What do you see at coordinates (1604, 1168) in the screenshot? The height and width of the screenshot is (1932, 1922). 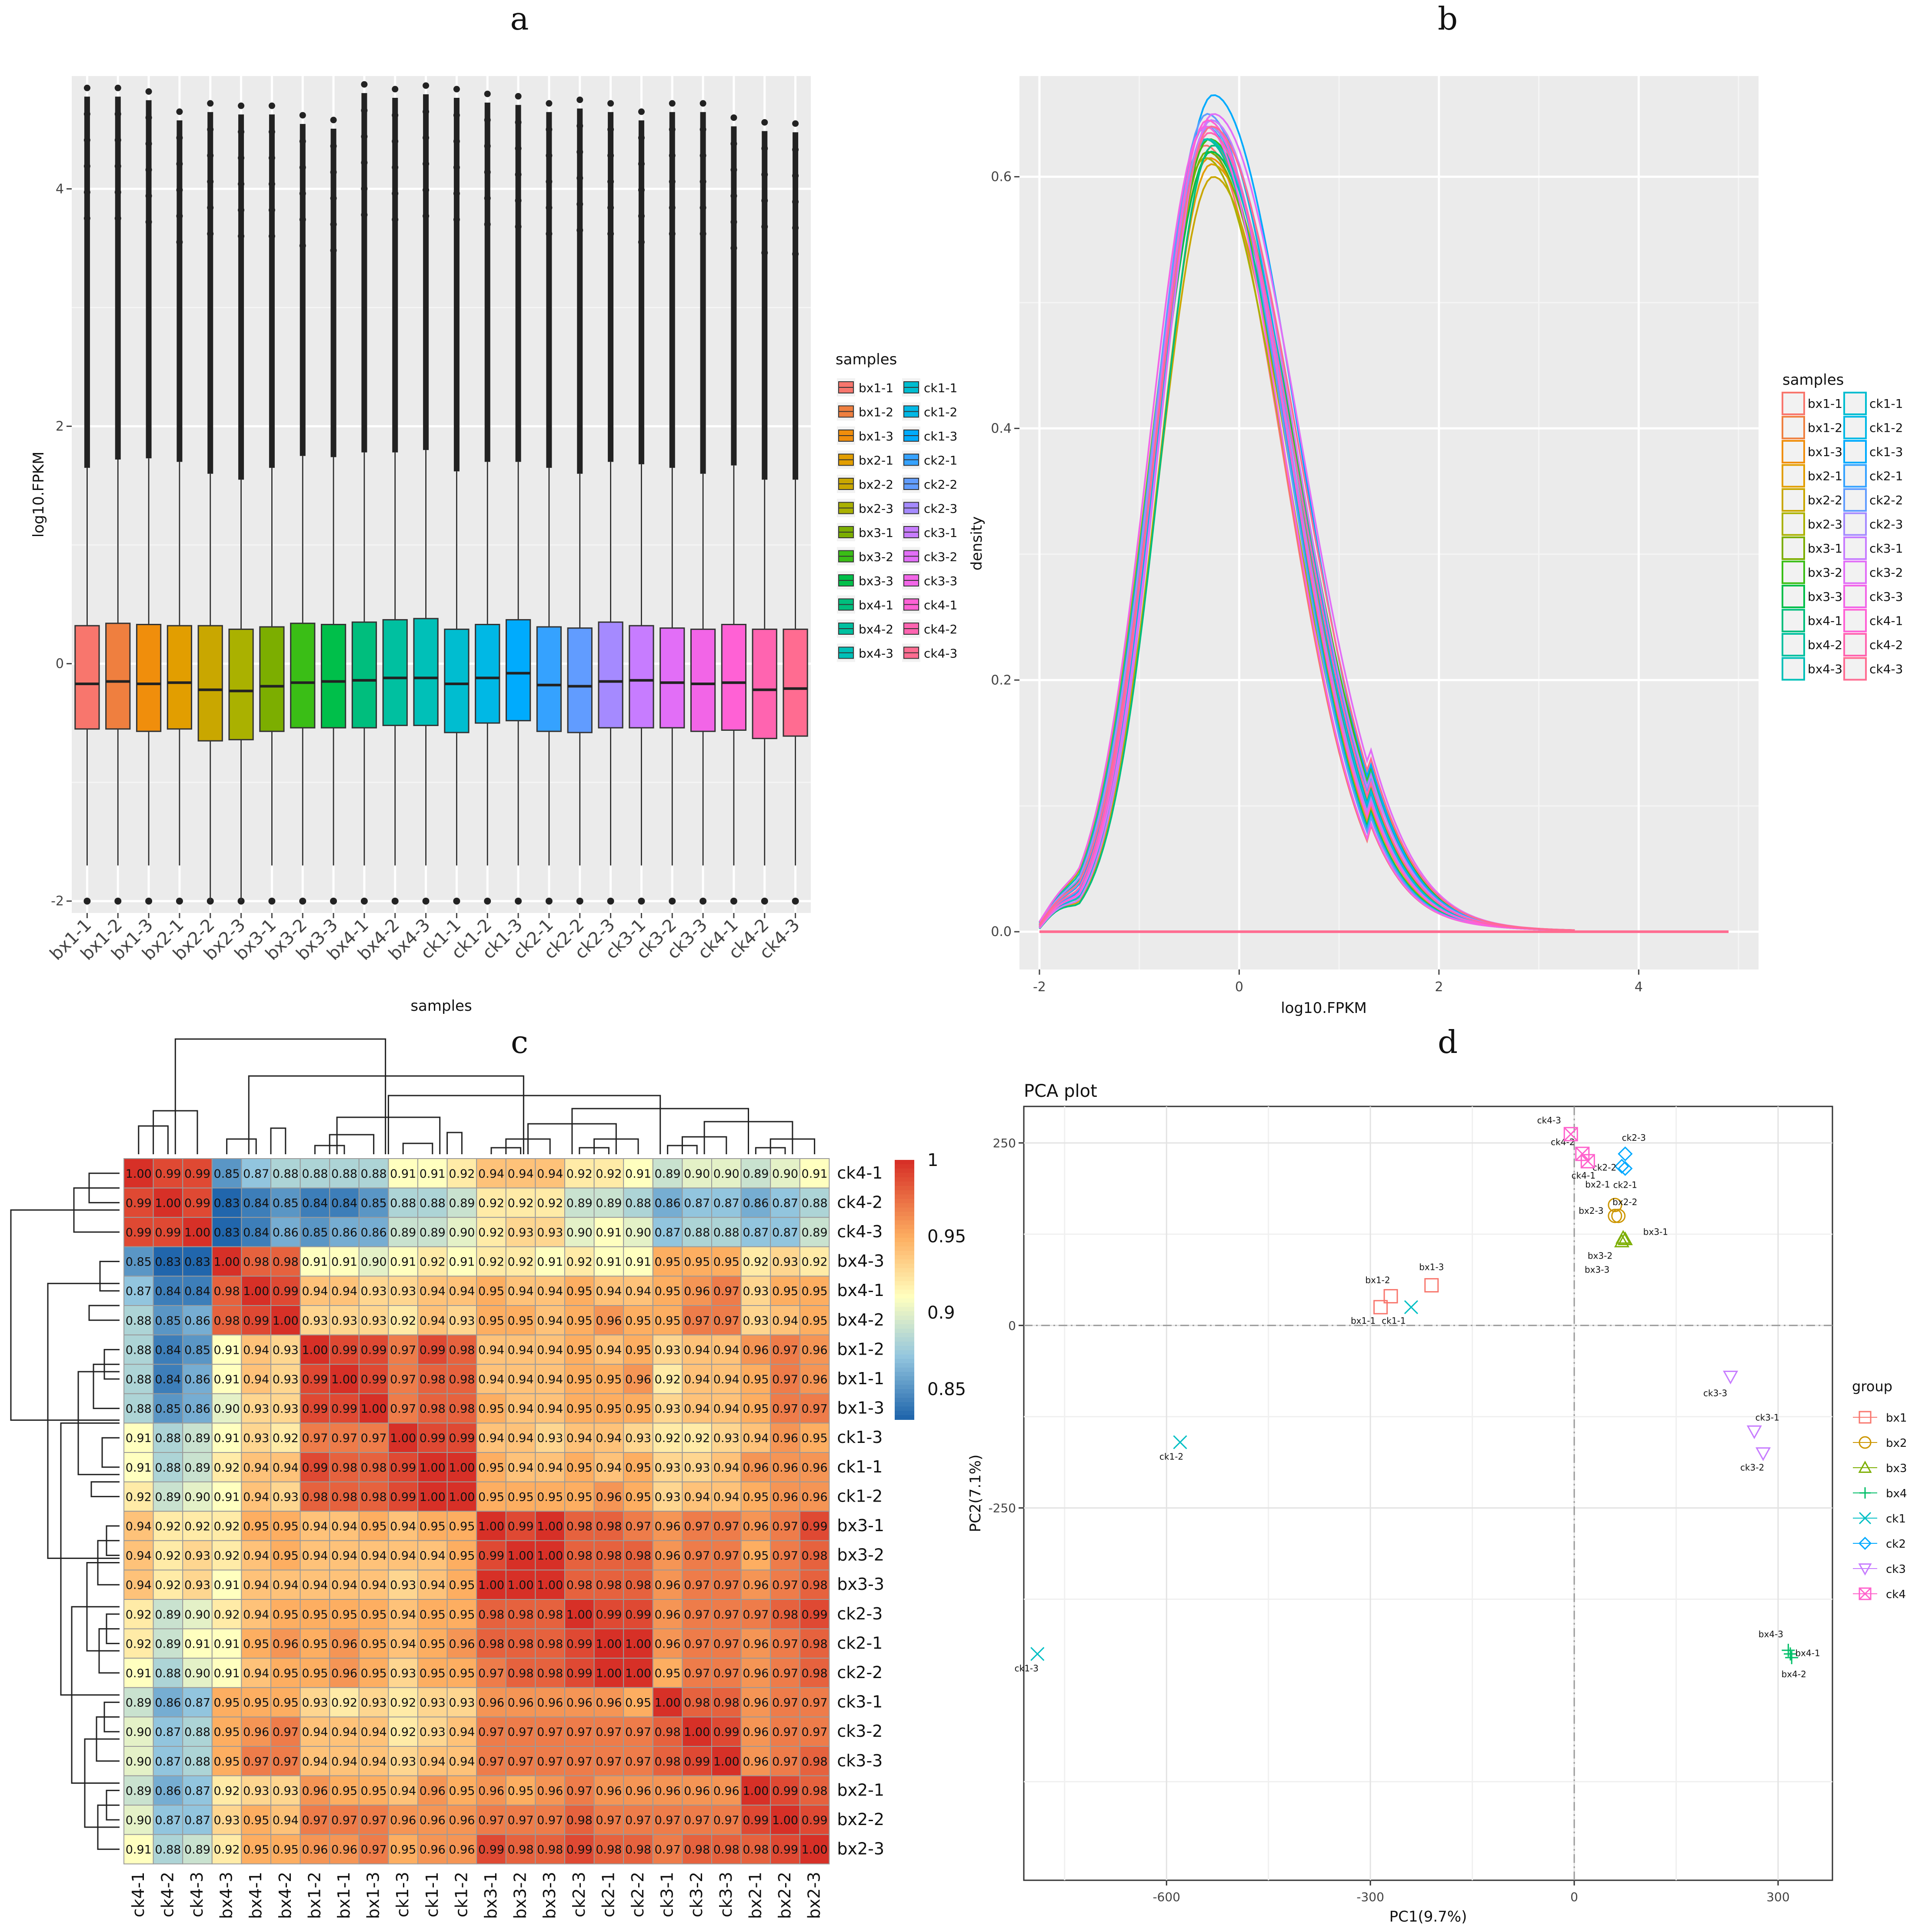 I see `point-label-ck2-2: ck2-2` at bounding box center [1604, 1168].